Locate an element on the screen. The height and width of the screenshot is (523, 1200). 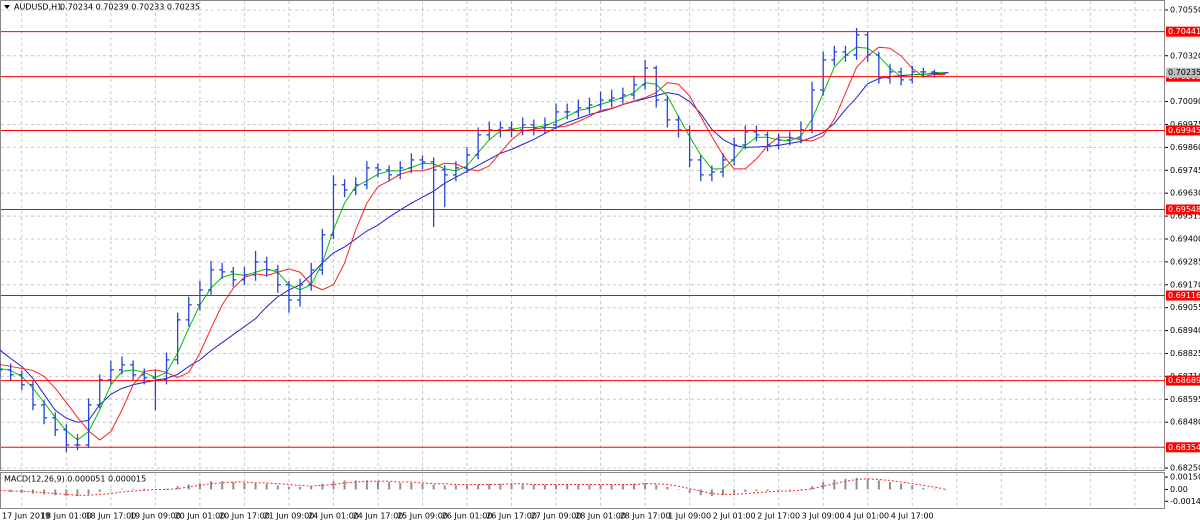
level-label: 0.68689 is located at coordinates (1184, 380).